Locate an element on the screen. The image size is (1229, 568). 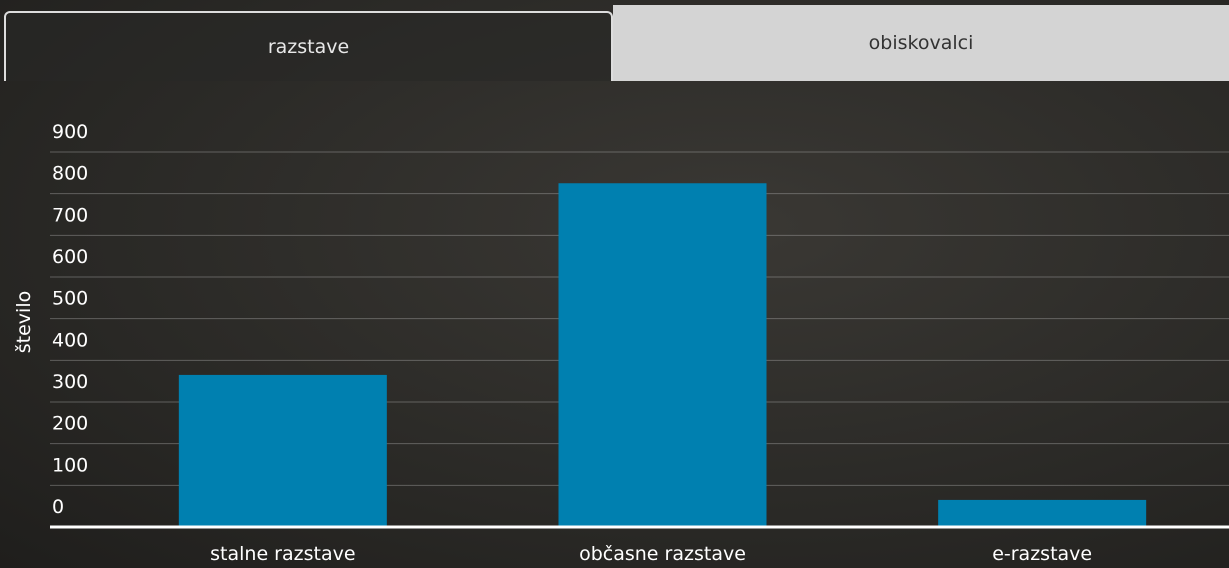
y-tick-label: 900 is located at coordinates (70, 132).